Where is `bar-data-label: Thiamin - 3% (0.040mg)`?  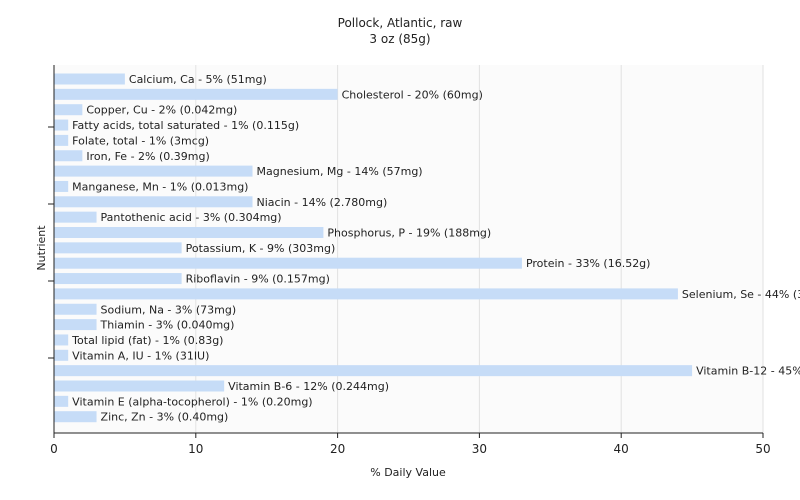 bar-data-label: Thiamin - 3% (0.040mg) is located at coordinates (167, 325).